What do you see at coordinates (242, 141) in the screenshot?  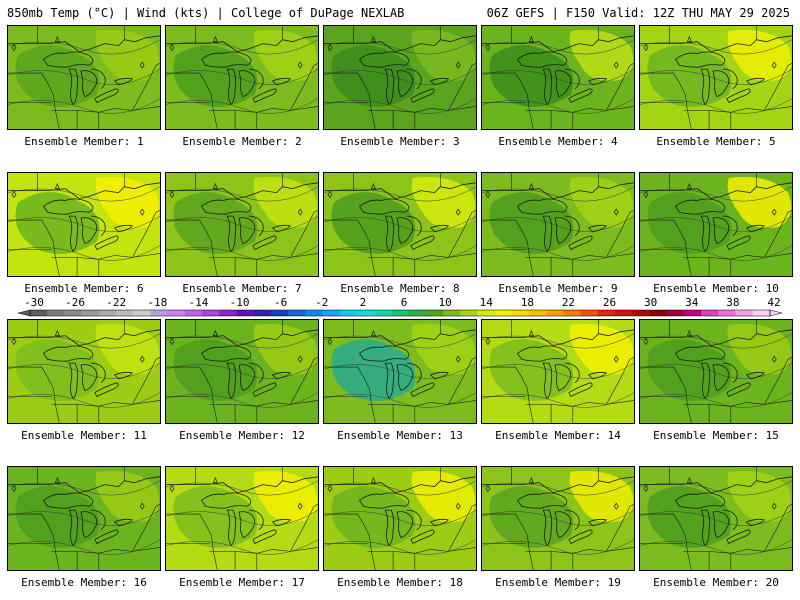 I see `ensemble-member-label: Ensemble Member: 2` at bounding box center [242, 141].